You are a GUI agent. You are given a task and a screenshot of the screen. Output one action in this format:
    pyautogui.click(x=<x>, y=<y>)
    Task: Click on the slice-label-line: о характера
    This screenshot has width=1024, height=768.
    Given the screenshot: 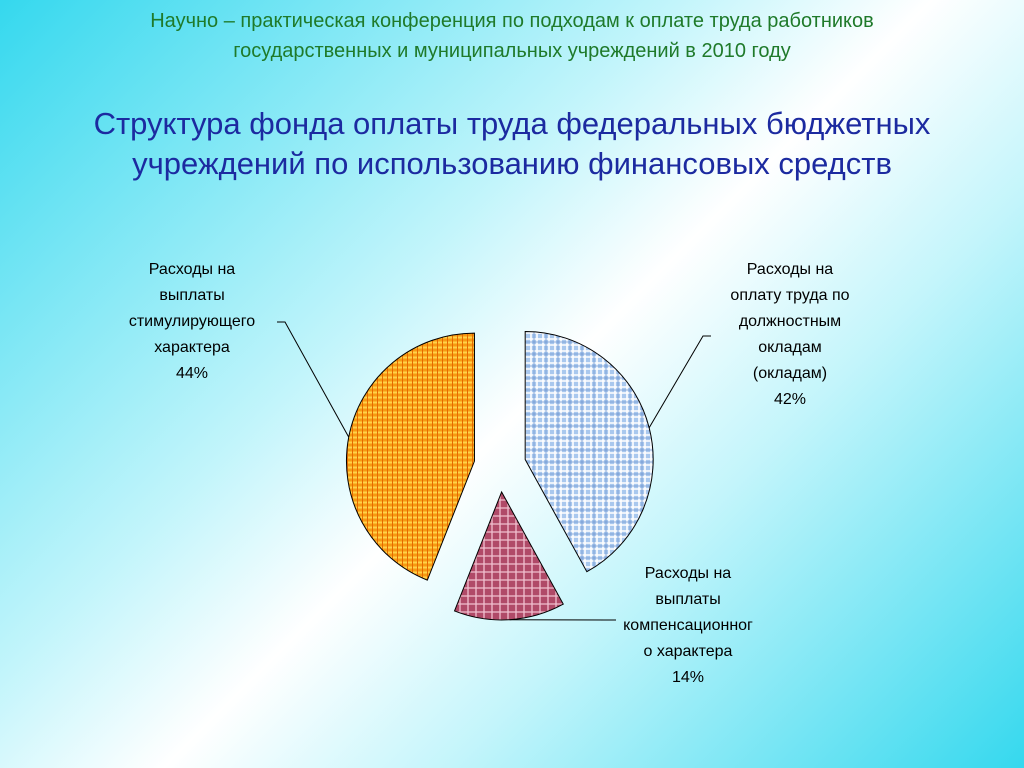 What is the action you would take?
    pyautogui.click(x=688, y=651)
    